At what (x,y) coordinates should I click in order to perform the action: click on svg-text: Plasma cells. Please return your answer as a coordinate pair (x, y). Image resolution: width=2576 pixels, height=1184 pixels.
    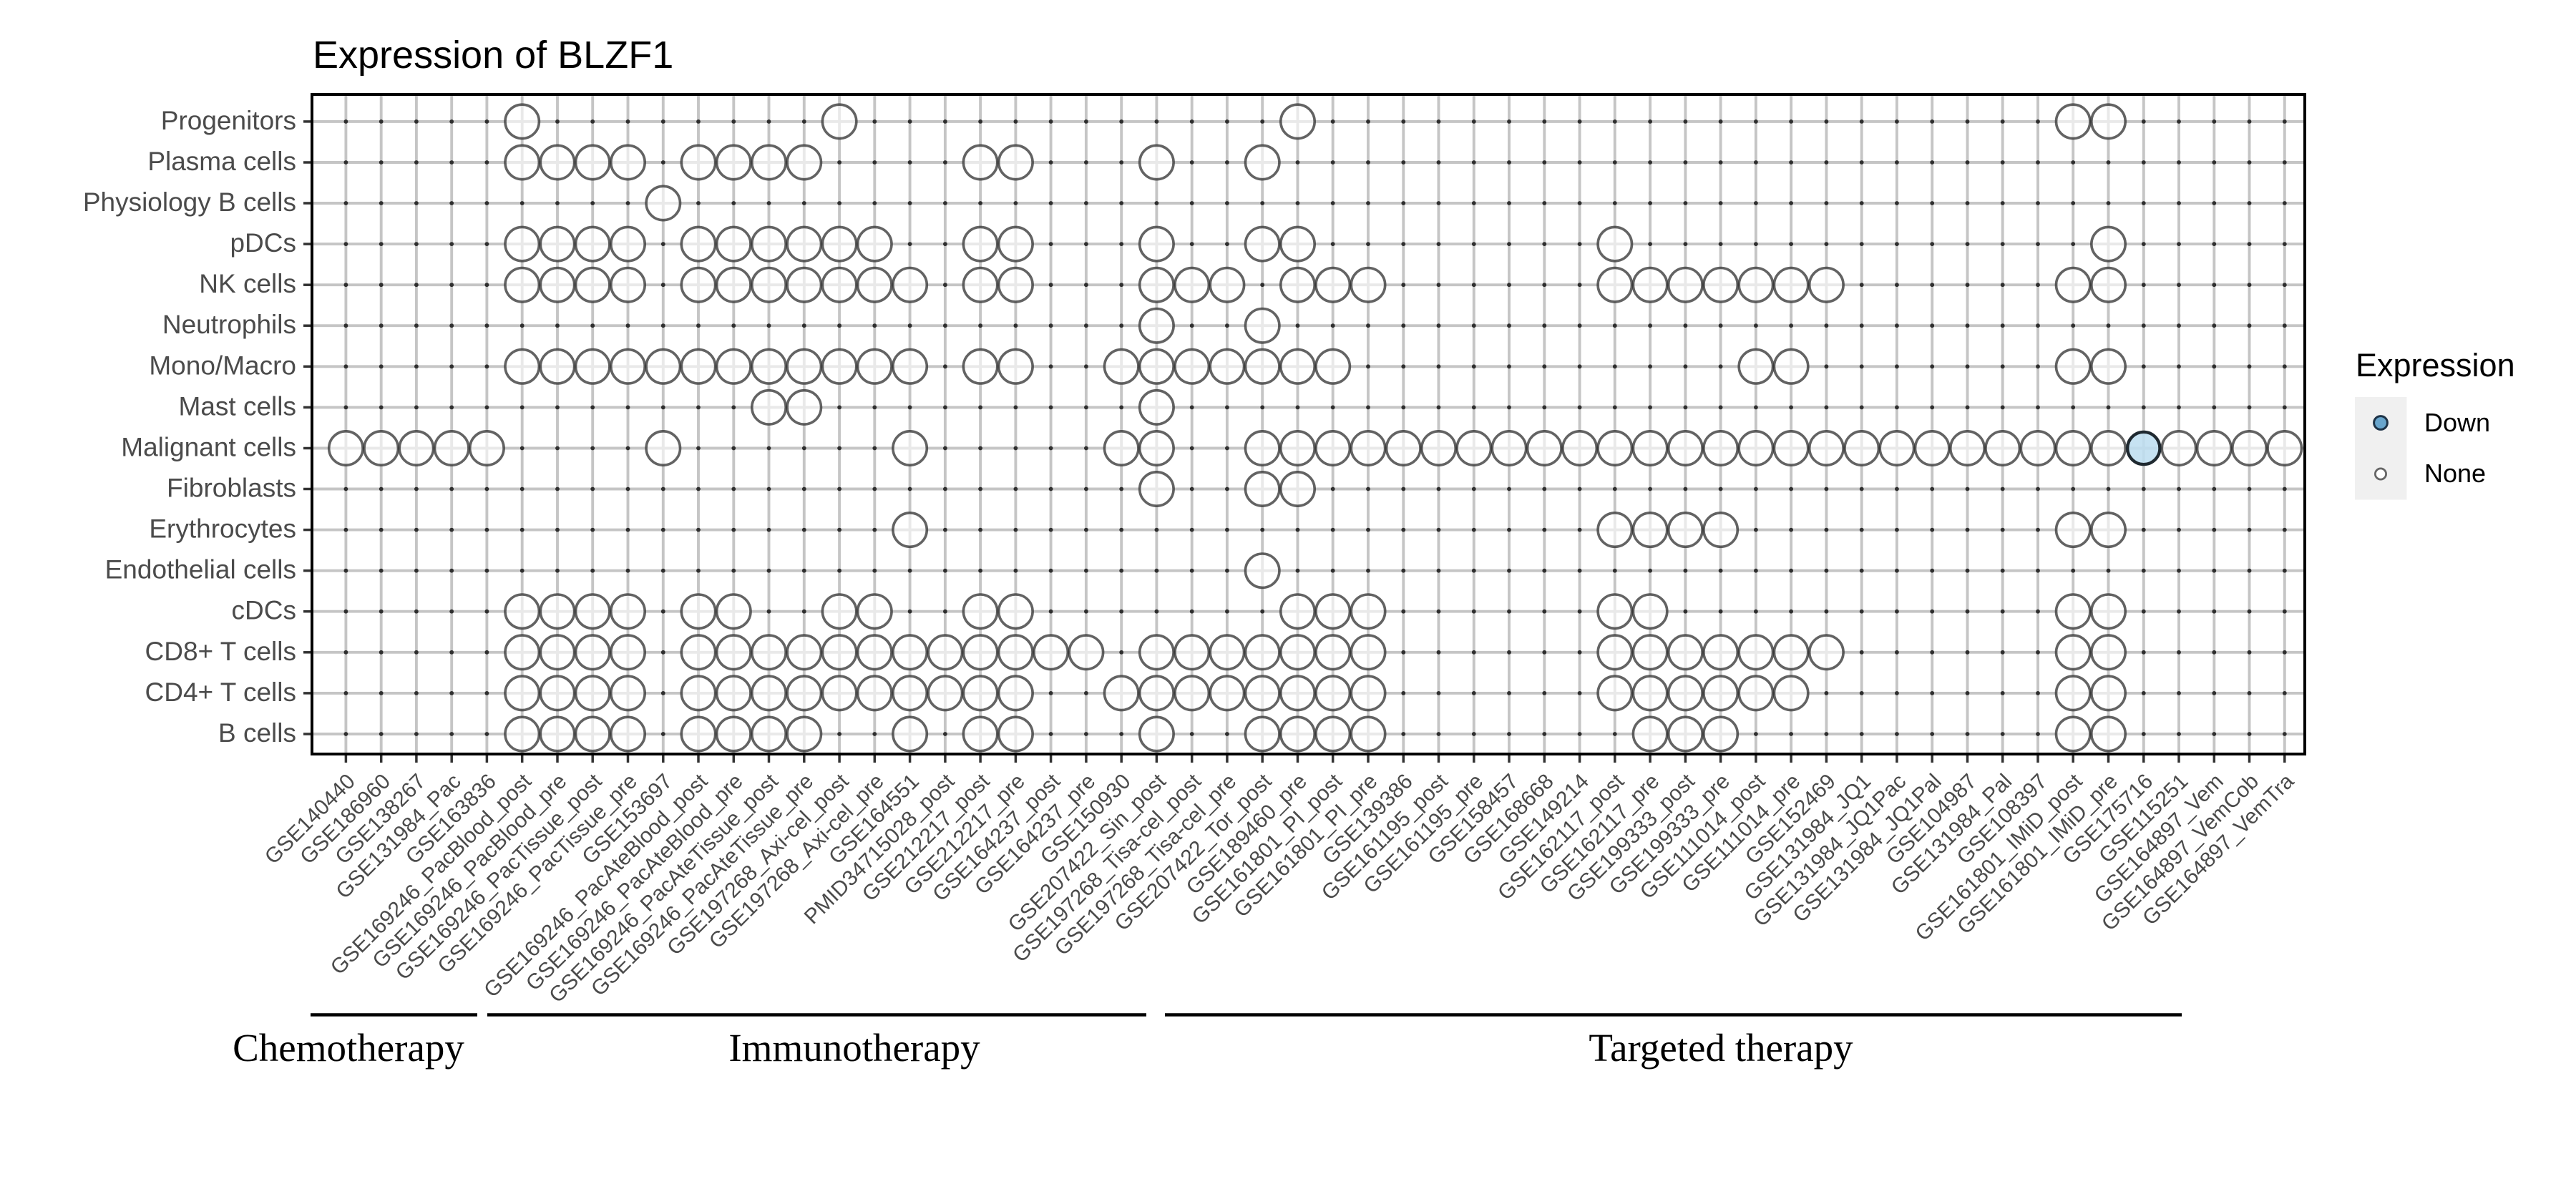
    Looking at the image, I should click on (221, 161).